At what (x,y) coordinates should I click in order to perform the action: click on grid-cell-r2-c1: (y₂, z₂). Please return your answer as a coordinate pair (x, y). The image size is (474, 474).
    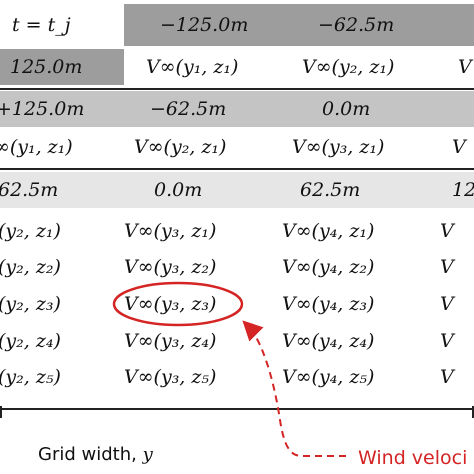
    Looking at the image, I should click on (30, 267).